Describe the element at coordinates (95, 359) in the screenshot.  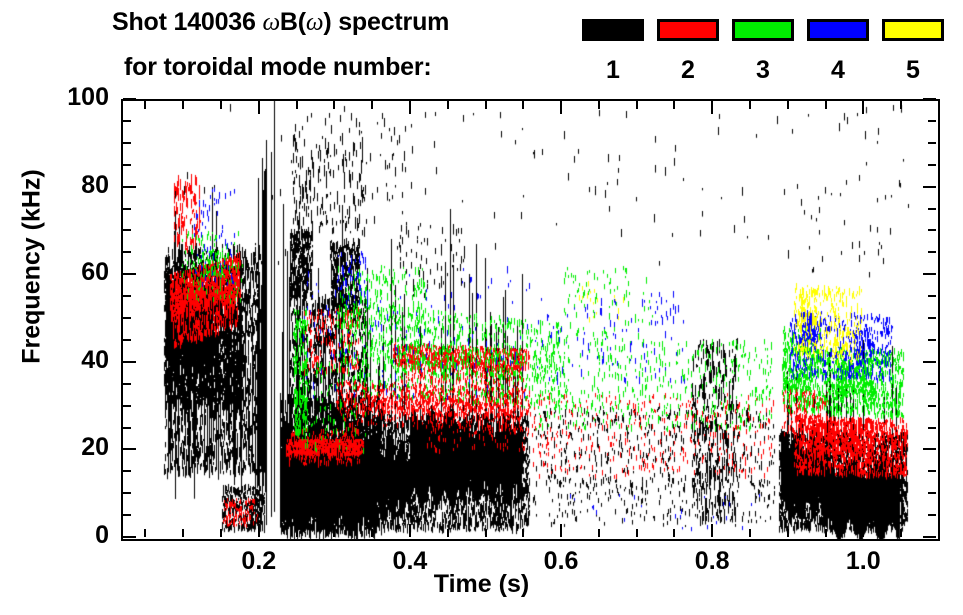
I see `y-tick-label: 40` at that location.